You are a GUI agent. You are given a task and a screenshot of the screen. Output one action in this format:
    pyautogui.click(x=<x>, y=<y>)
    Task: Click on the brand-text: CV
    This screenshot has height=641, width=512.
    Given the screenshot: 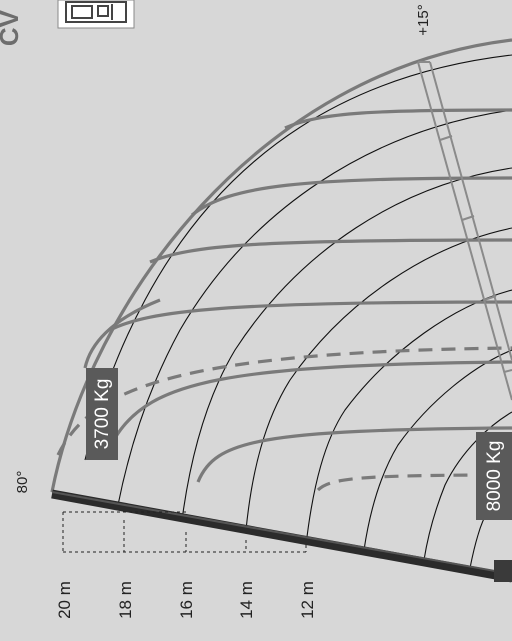 What is the action you would take?
    pyautogui.click(x=12, y=27)
    